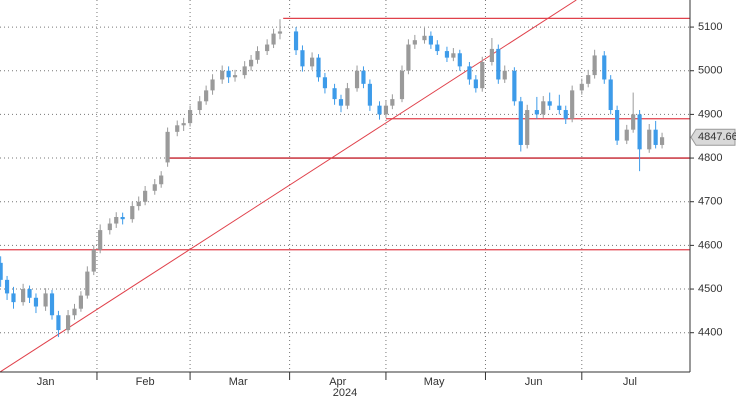 This screenshot has width=736, height=401. I want to click on y-tick-label: 5100, so click(710, 27).